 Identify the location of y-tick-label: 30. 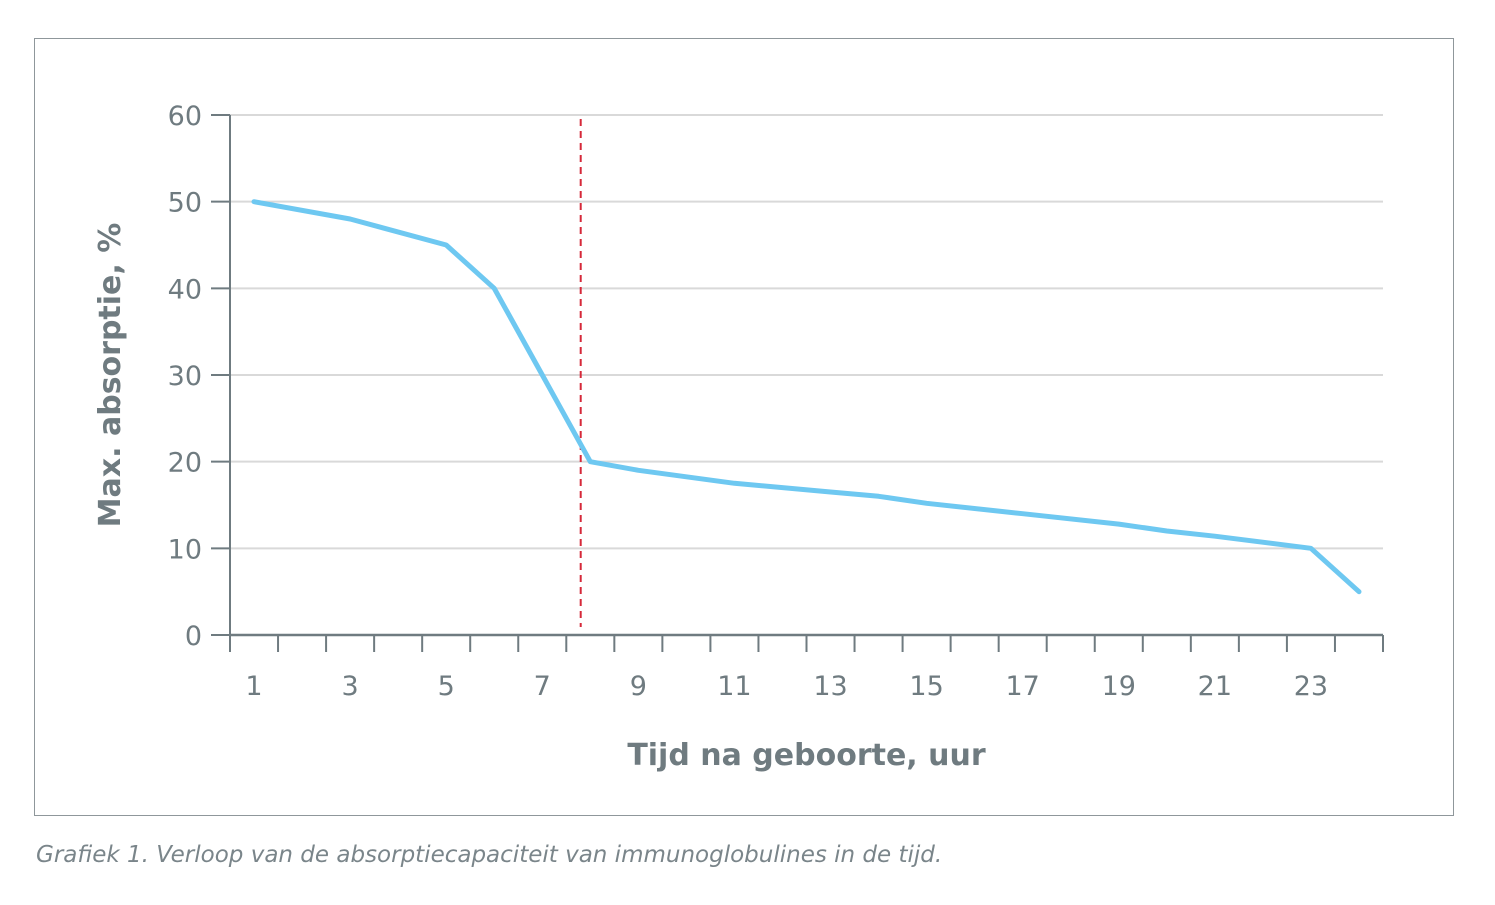
(185, 376).